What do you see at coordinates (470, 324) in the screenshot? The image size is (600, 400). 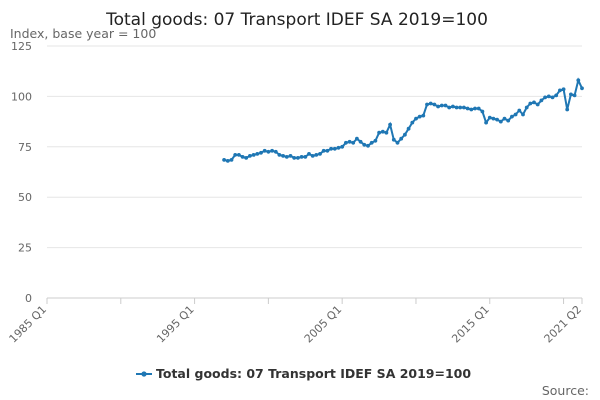 I see `x-tick-label: 2015 Q1` at bounding box center [470, 324].